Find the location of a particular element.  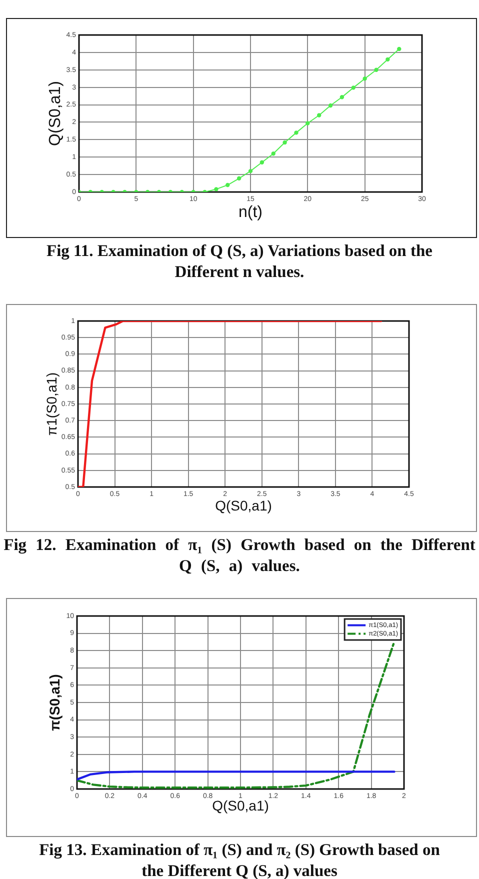

y-axis-title: π(S0,a1) is located at coordinates (54, 702).